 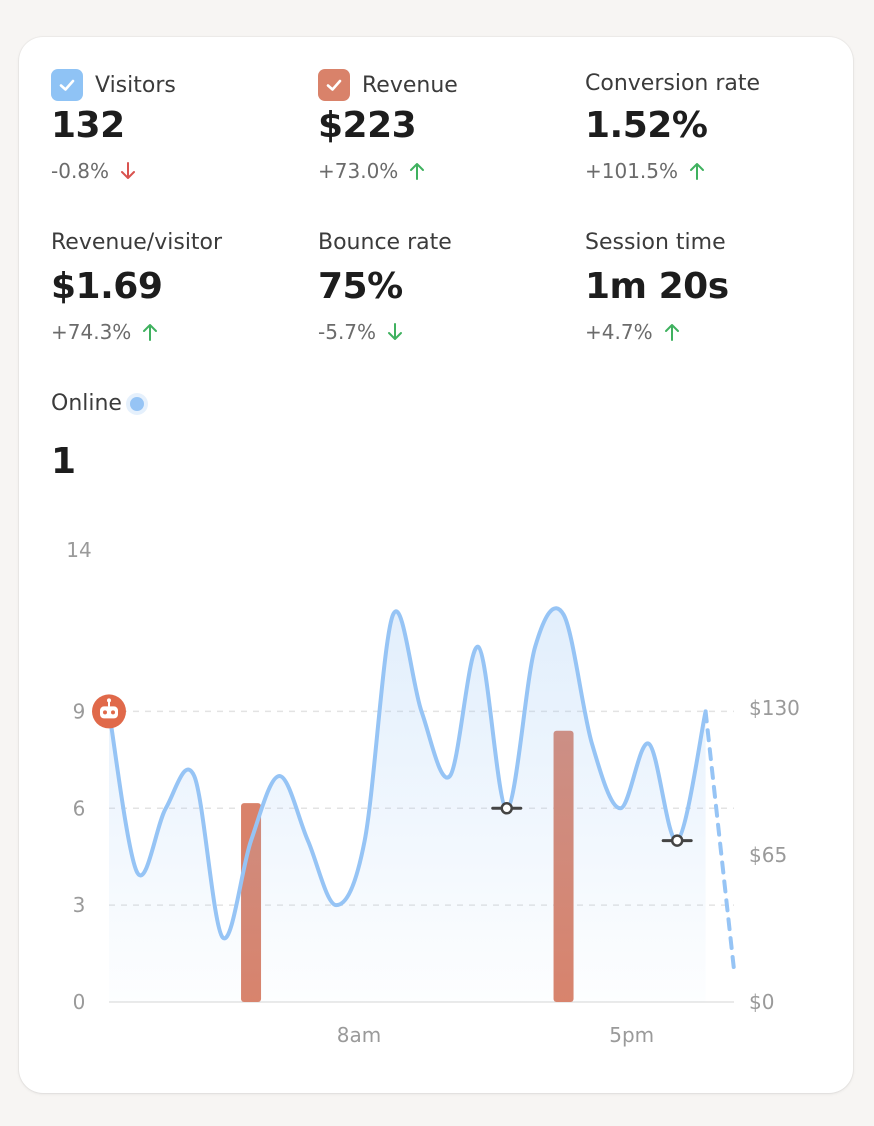 I want to click on metric-visitors-label-row: Visitors, so click(x=113, y=85).